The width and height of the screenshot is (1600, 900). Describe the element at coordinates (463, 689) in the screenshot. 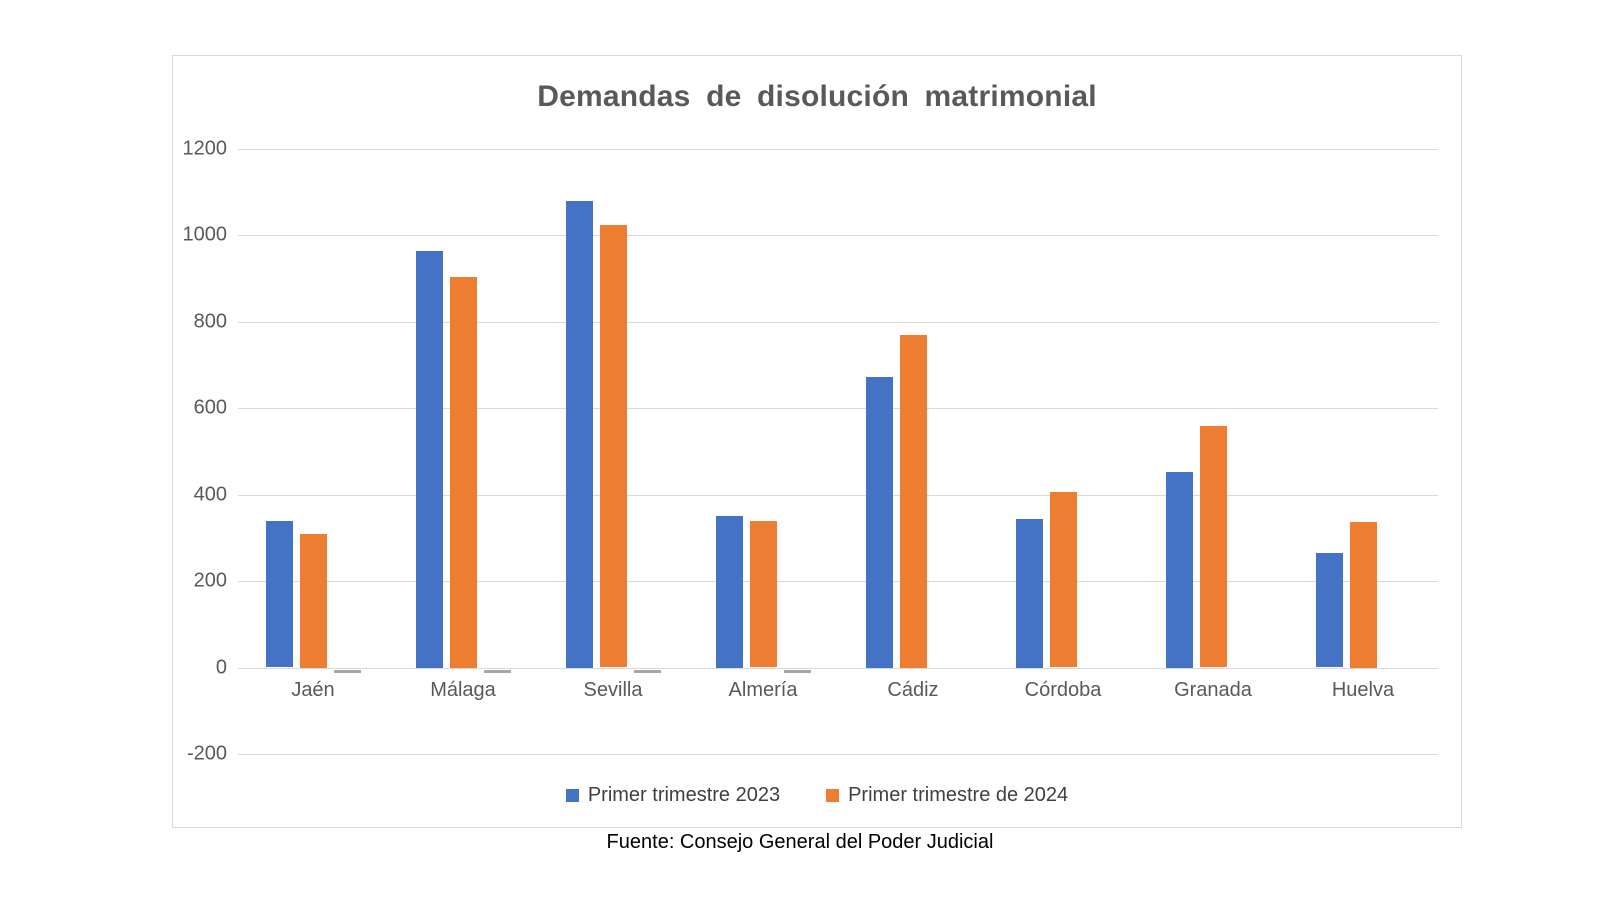

I see `category-label: Málaga` at that location.